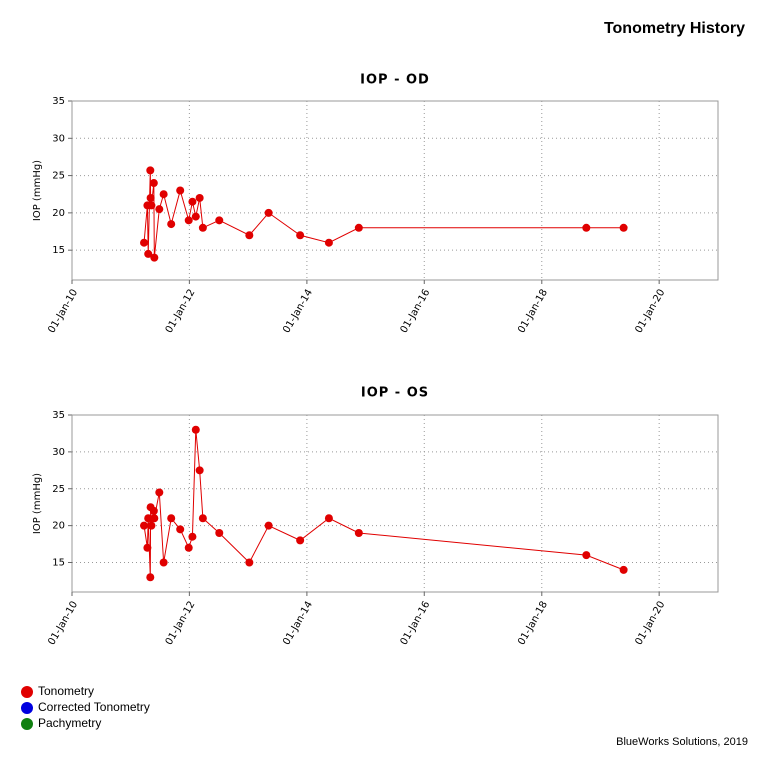  I want to click on legend-label: Tonometry, so click(66, 691).